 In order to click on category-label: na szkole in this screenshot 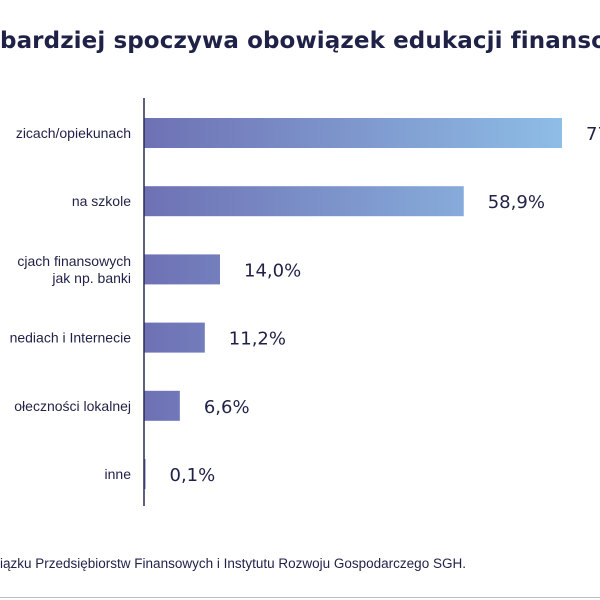, I will do `click(101, 201)`.